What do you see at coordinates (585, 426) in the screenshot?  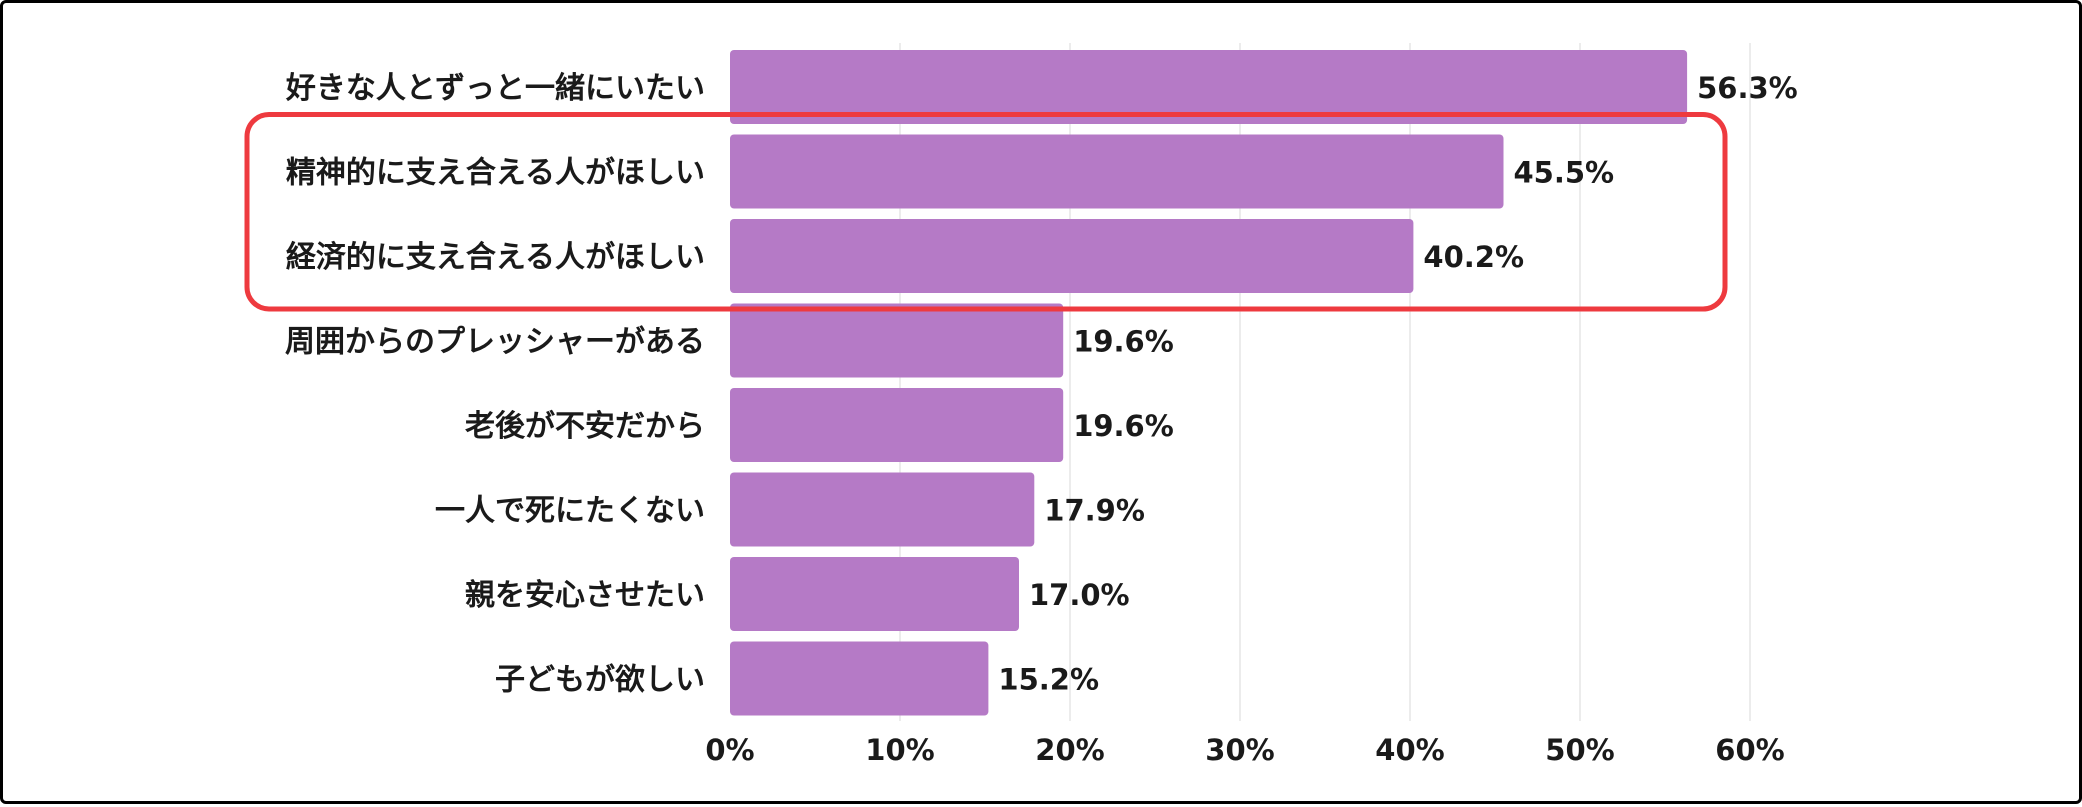 I see `category-label: 老後が不安だから` at bounding box center [585, 426].